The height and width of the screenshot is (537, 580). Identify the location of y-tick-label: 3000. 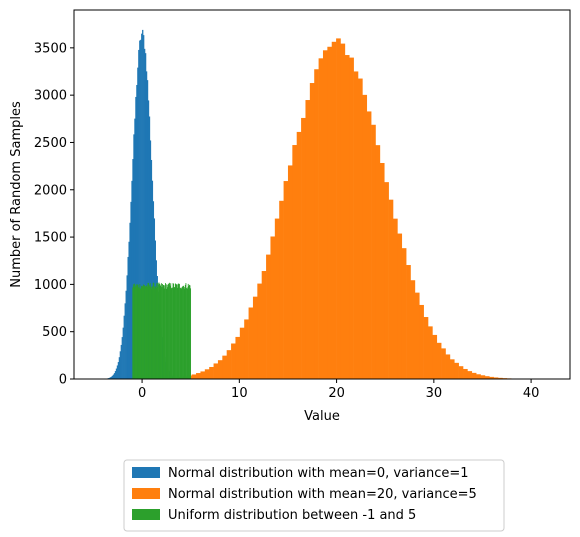
(50, 96).